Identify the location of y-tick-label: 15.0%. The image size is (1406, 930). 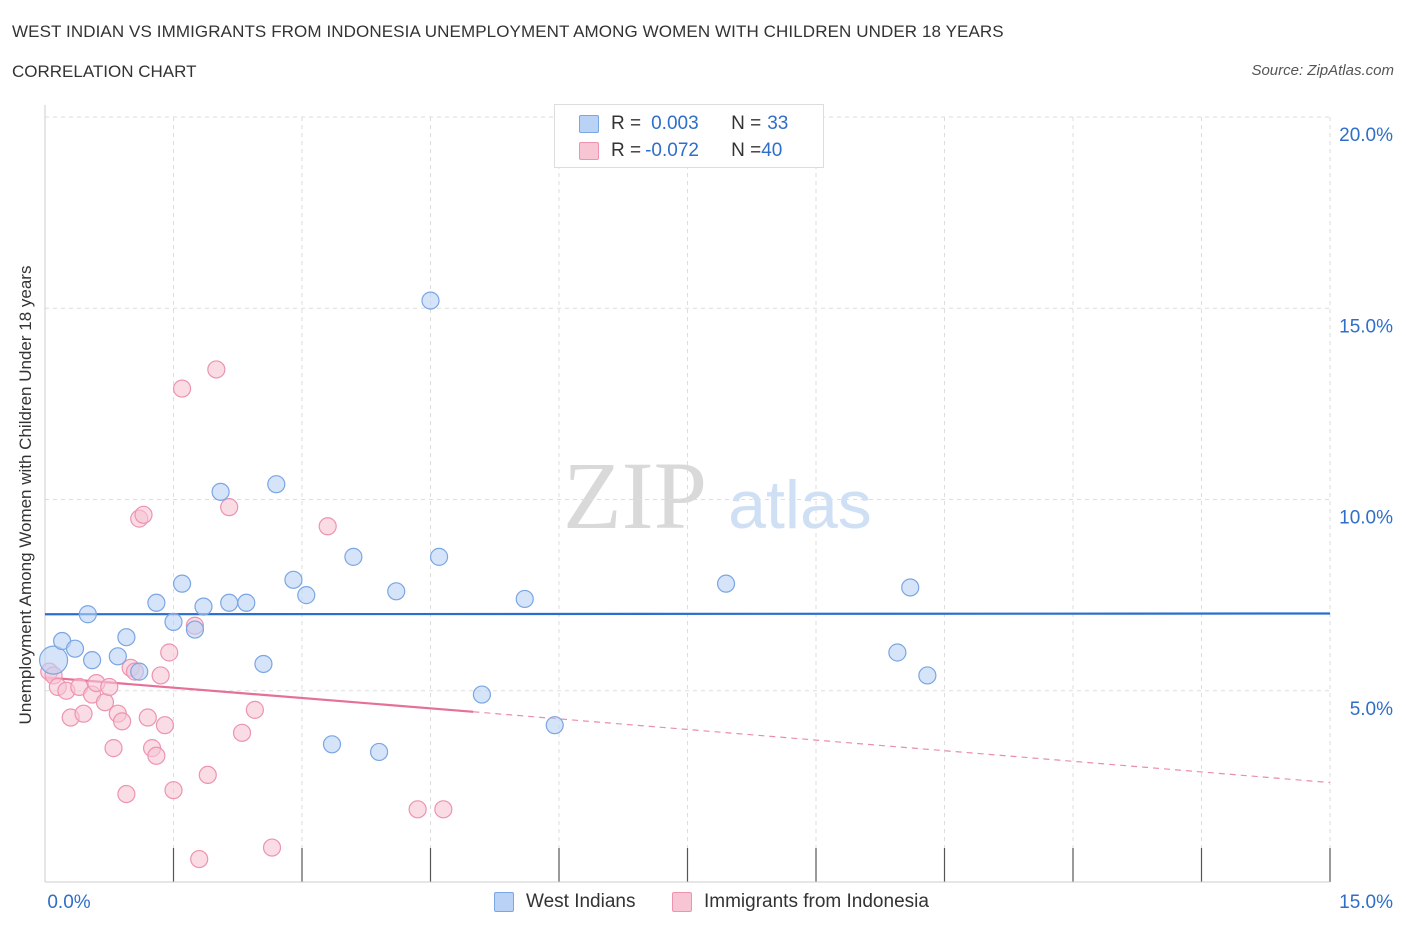
(1366, 326).